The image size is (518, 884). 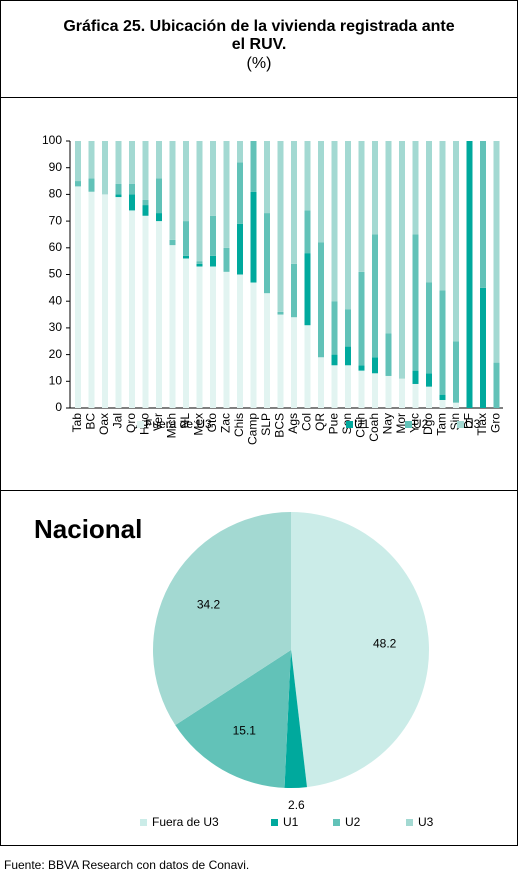 I want to click on y-tick-label: 50, so click(x=56, y=274).